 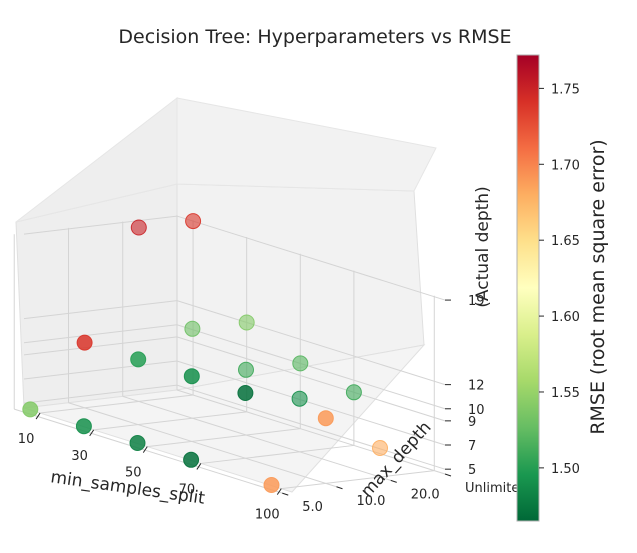 What do you see at coordinates (312, 507) in the screenshot?
I see `y-tick-label: 5.0` at bounding box center [312, 507].